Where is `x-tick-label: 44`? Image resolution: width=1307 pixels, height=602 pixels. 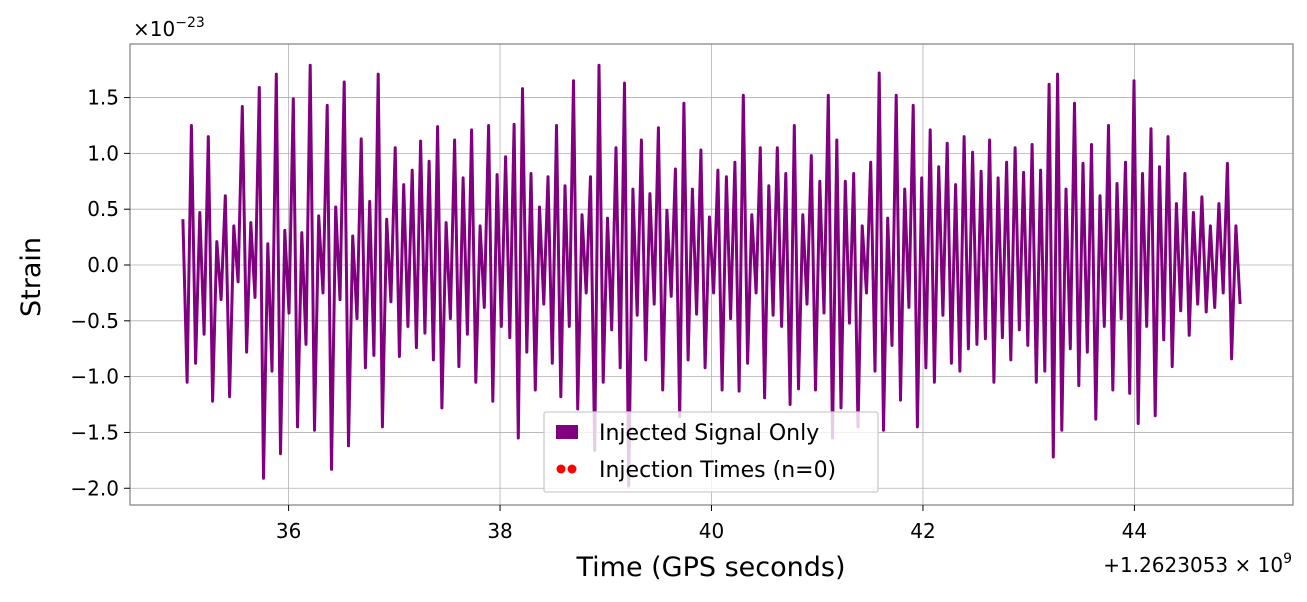 x-tick-label: 44 is located at coordinates (1134, 531).